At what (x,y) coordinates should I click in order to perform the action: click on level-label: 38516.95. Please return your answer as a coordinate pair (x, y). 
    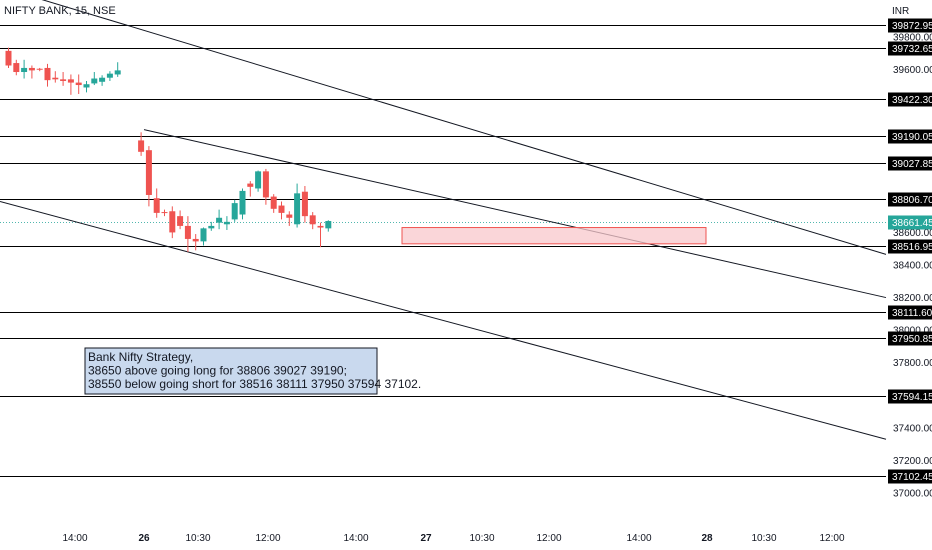
    Looking at the image, I should click on (912, 247).